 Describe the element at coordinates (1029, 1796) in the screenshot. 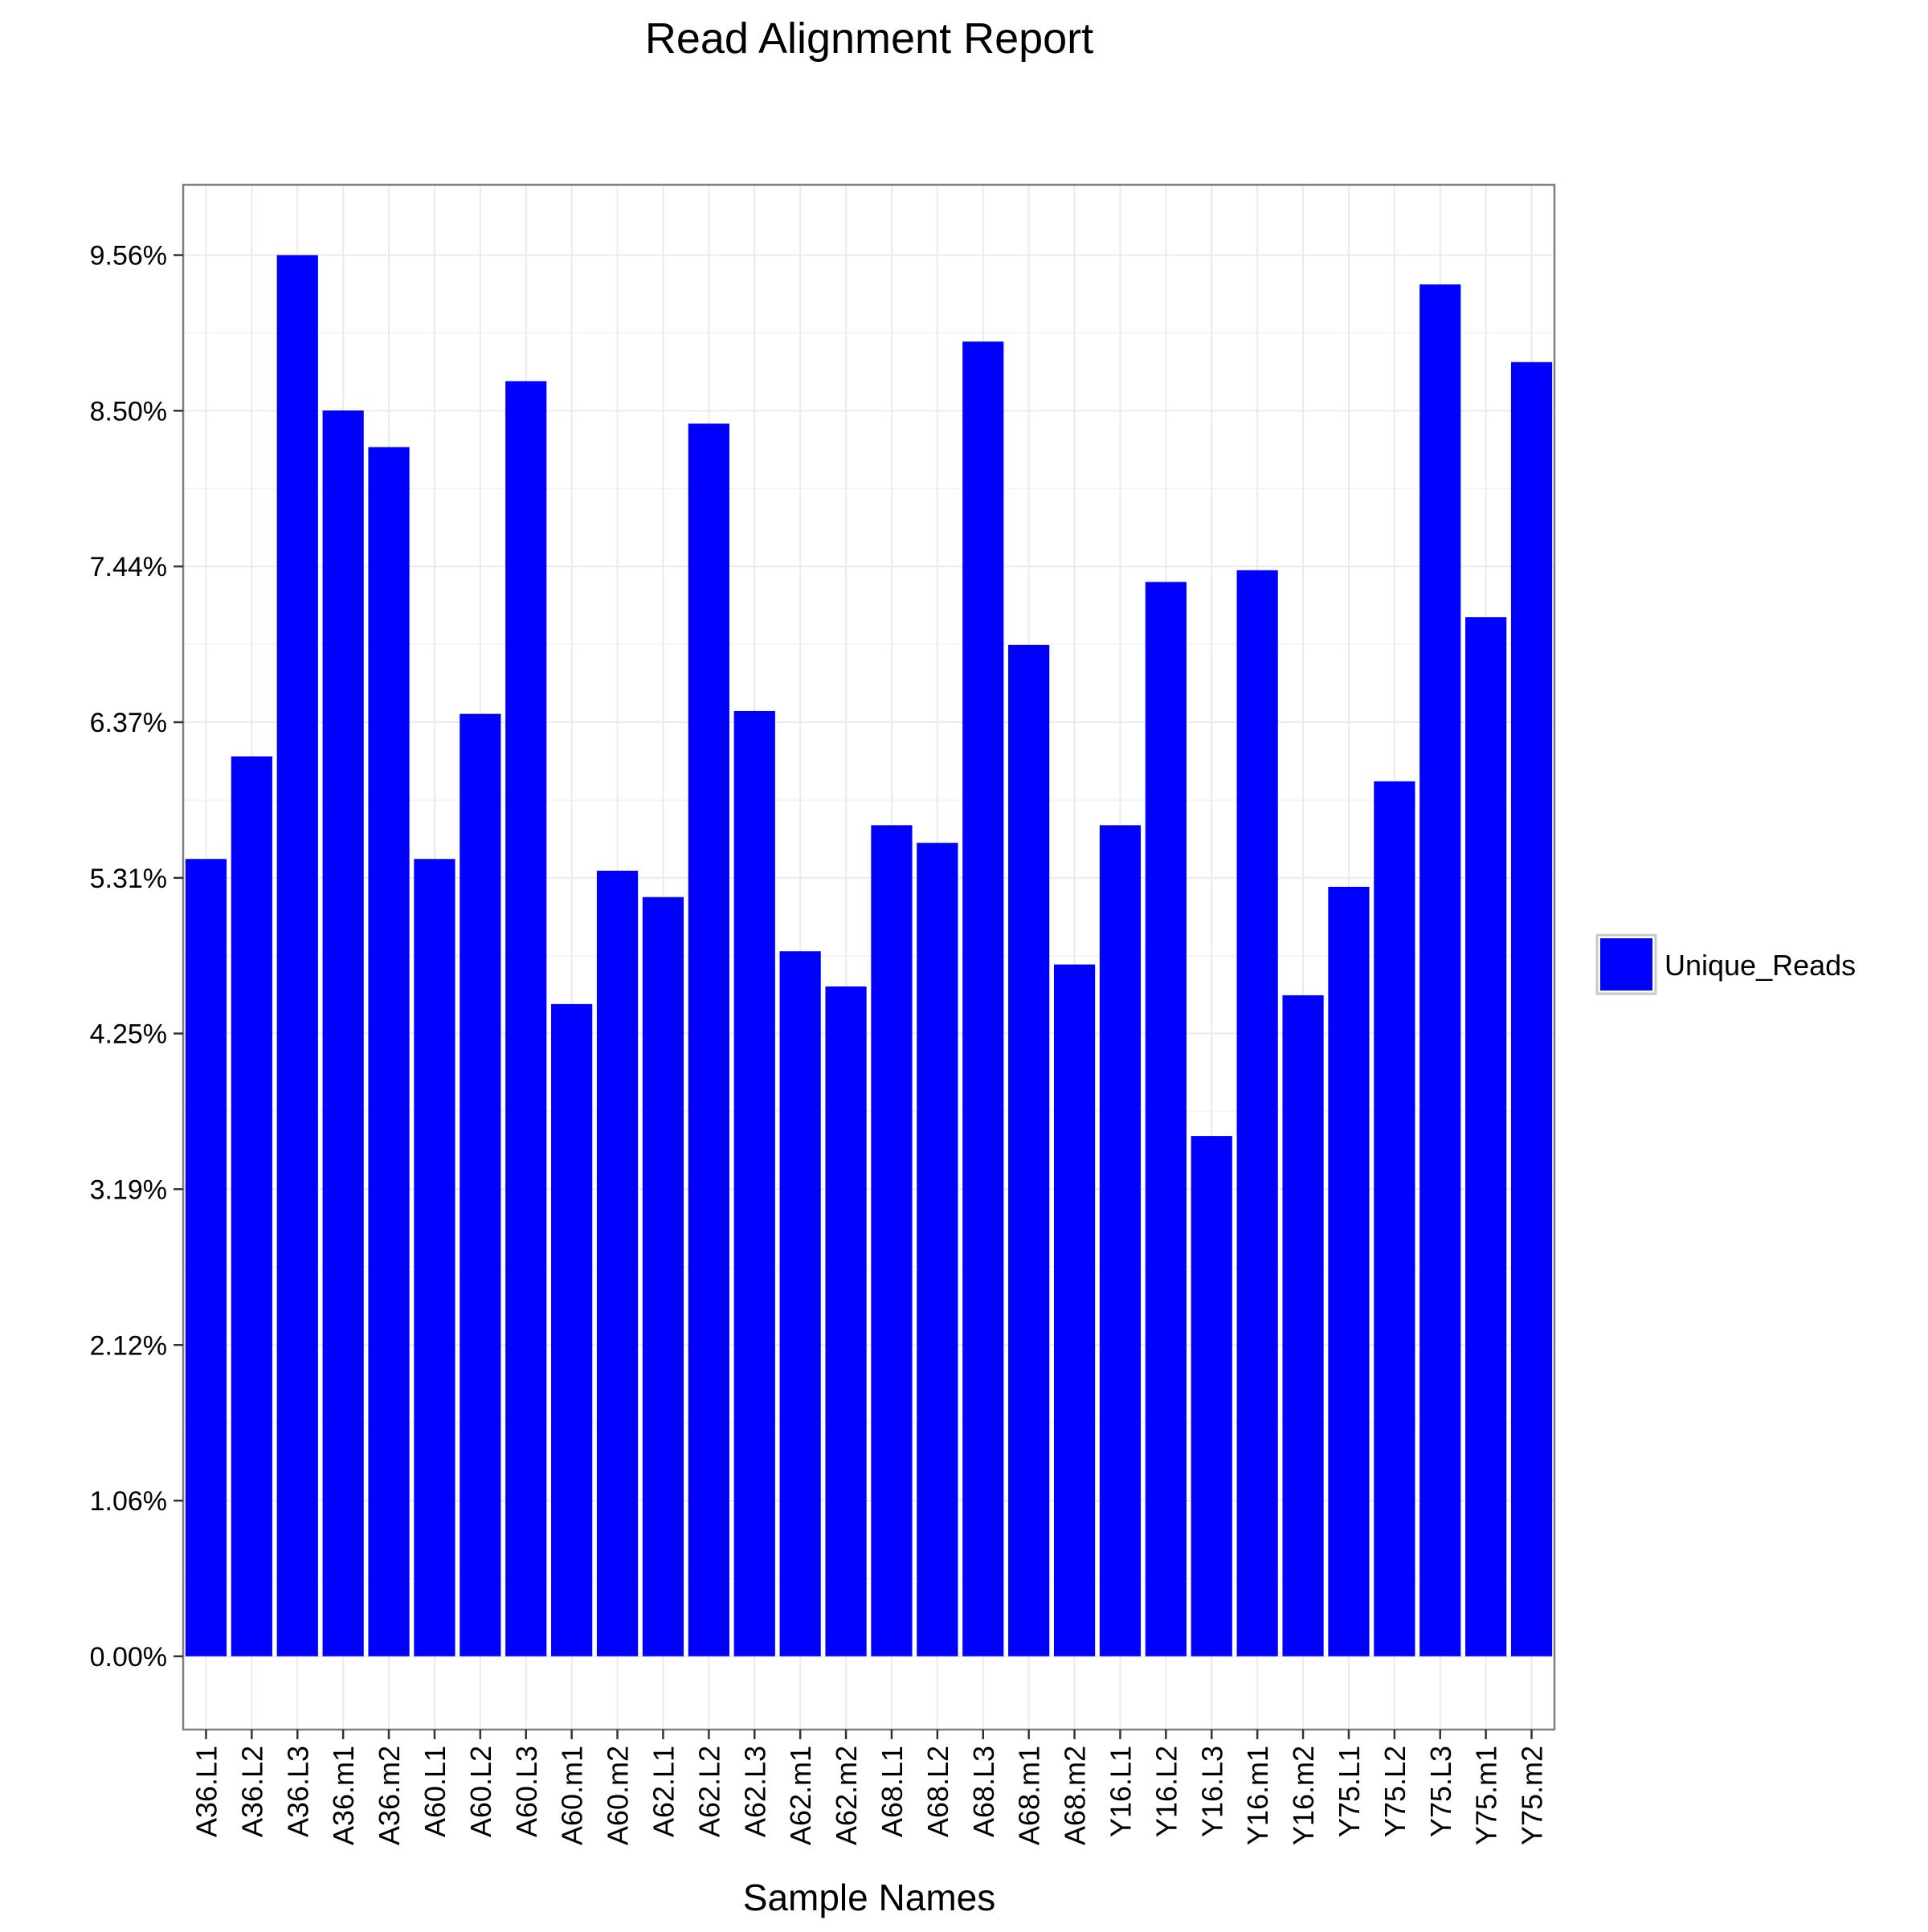

I see `x-tick-label: A68.m1` at that location.